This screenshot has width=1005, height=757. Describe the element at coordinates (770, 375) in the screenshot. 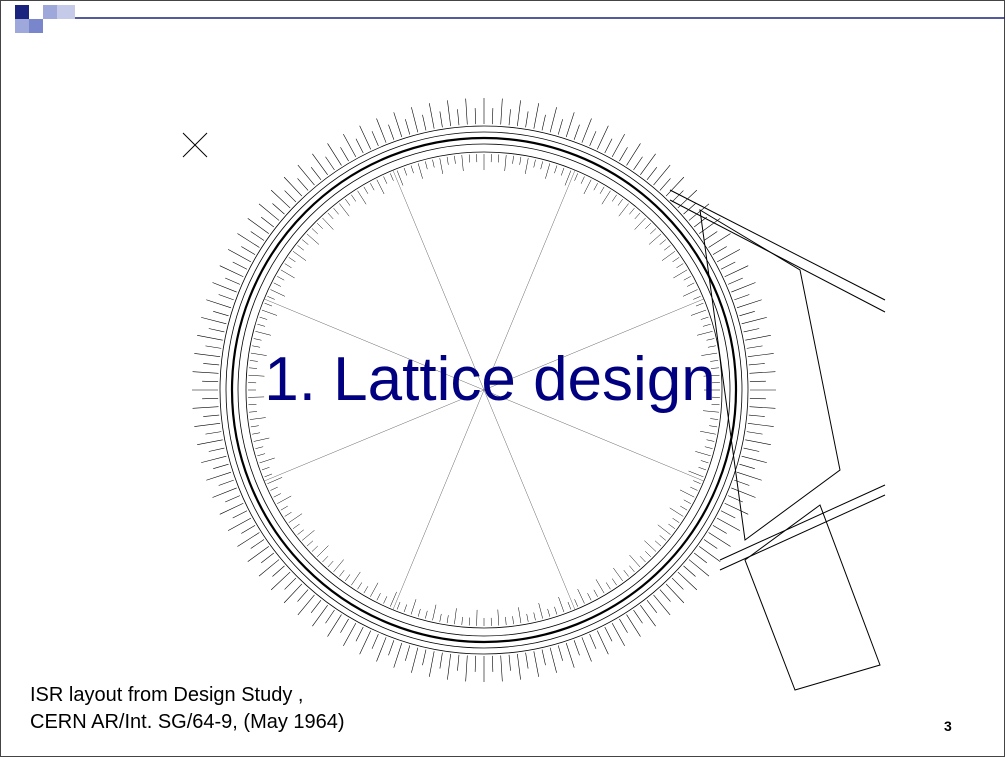

I see `hall-outline` at that location.